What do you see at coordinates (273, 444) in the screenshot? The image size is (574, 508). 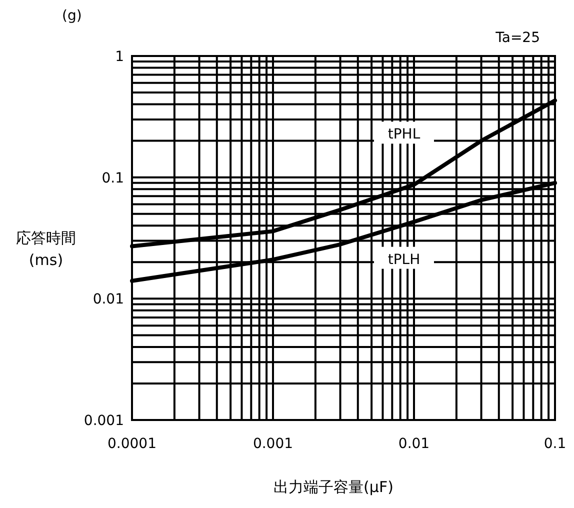 I see `x-tick-label: 0.001` at bounding box center [273, 444].